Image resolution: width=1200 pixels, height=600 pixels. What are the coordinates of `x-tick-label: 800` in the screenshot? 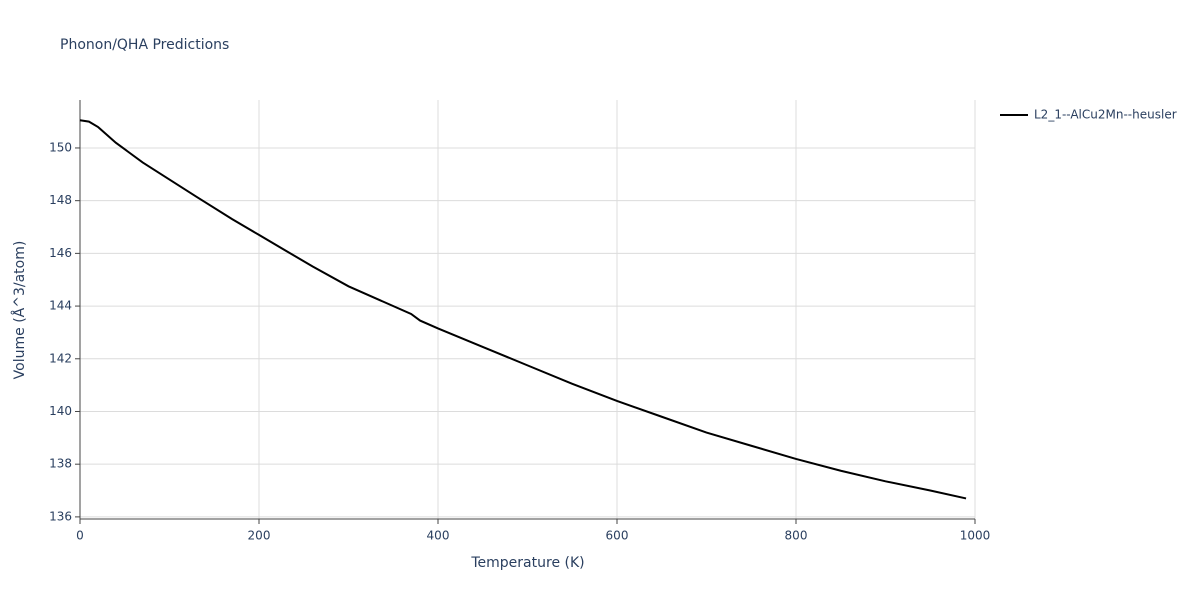 It's located at (796, 536).